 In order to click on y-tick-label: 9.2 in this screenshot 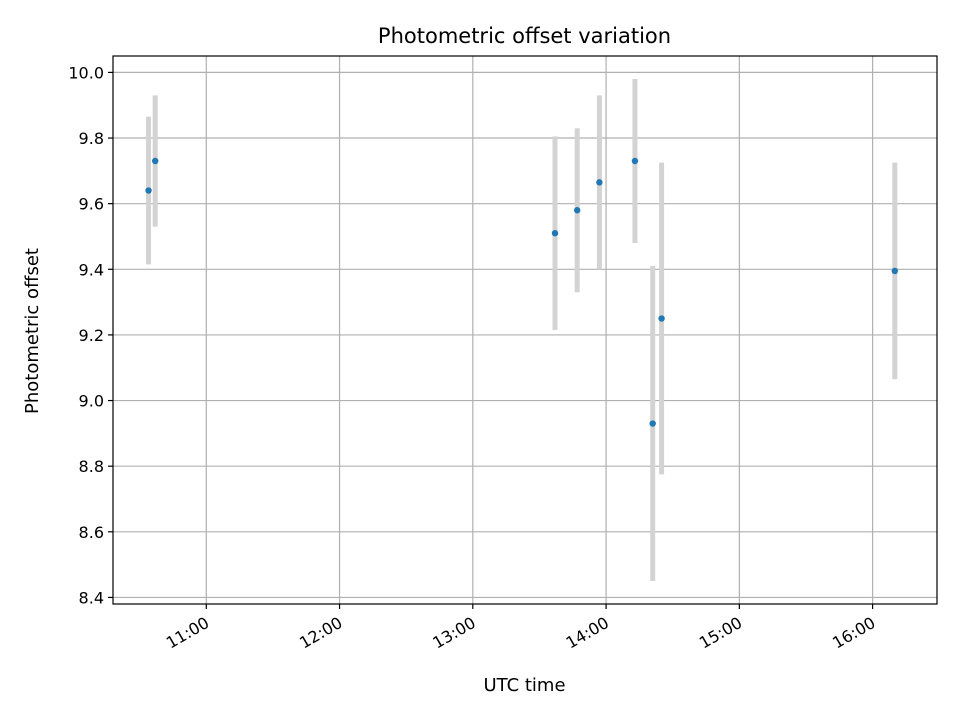, I will do `click(91, 335)`.